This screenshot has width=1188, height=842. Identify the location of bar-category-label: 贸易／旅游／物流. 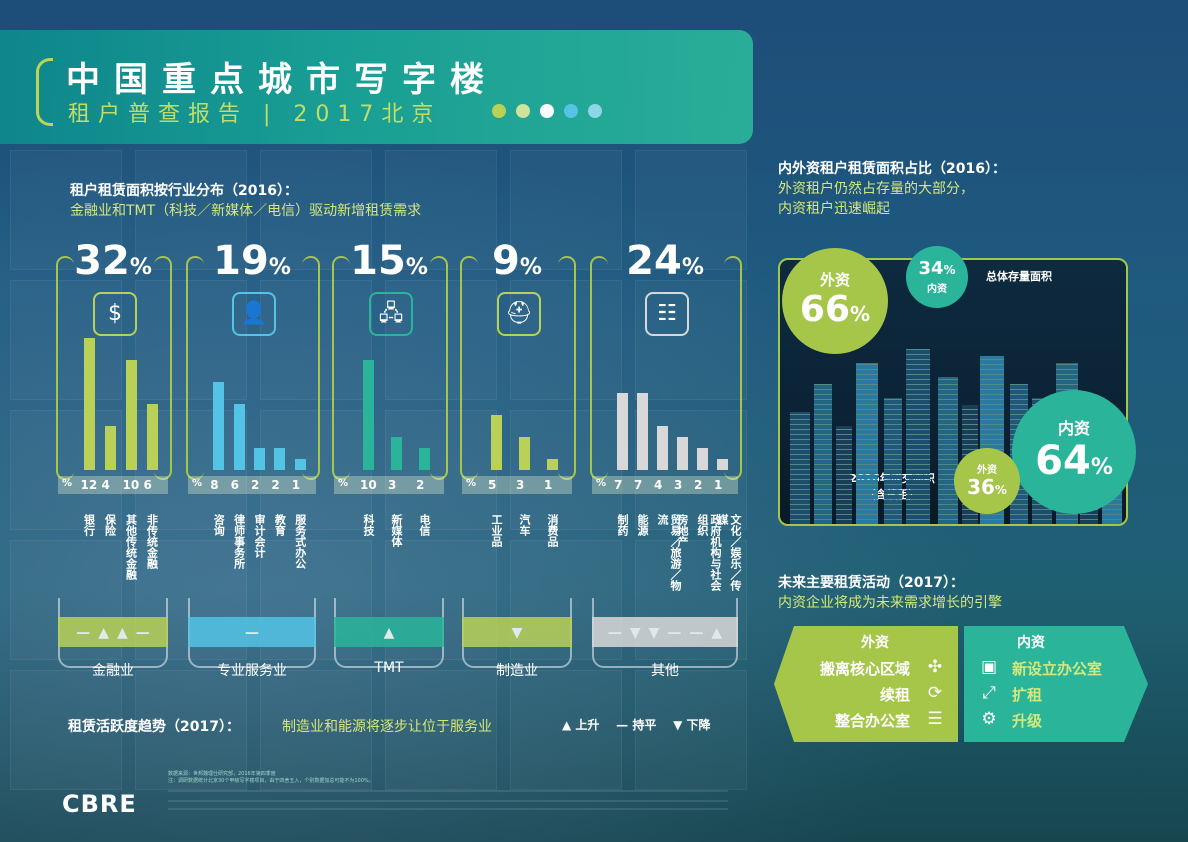
(669, 552).